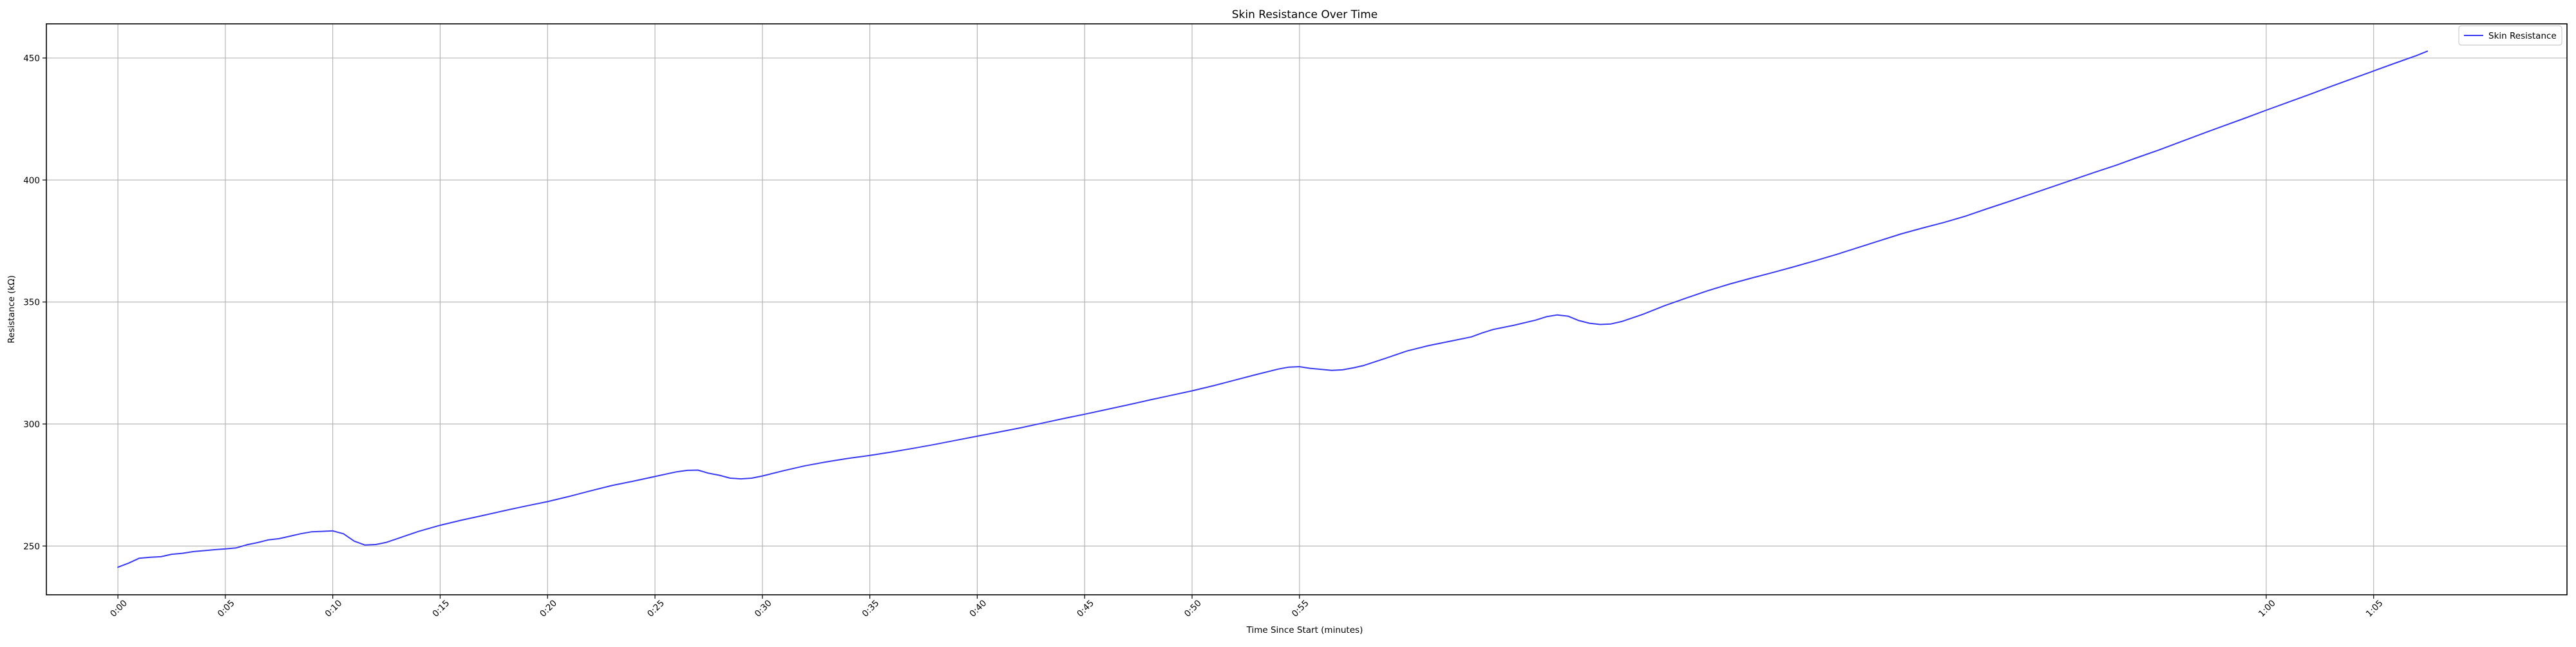  What do you see at coordinates (2522, 36) in the screenshot?
I see `legend-label: Skin Resistance` at bounding box center [2522, 36].